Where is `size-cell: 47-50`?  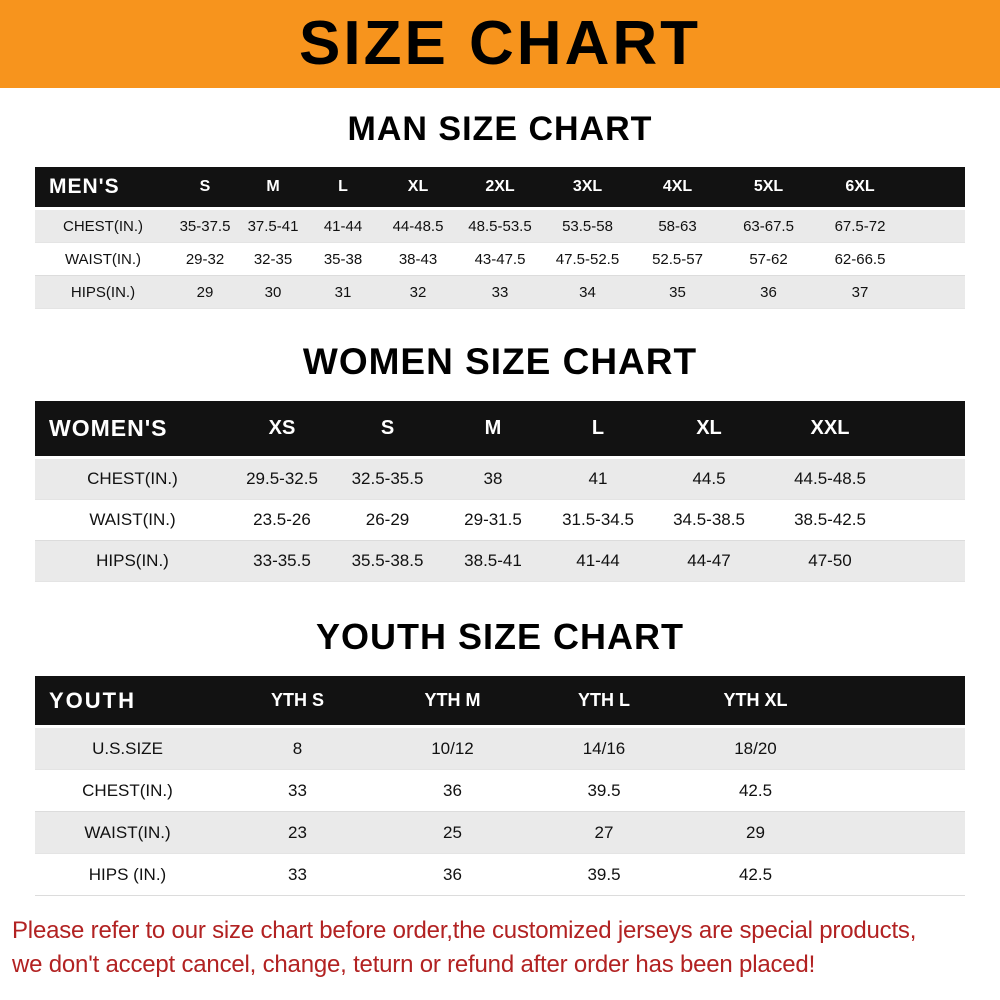 size-cell: 47-50 is located at coordinates (830, 560).